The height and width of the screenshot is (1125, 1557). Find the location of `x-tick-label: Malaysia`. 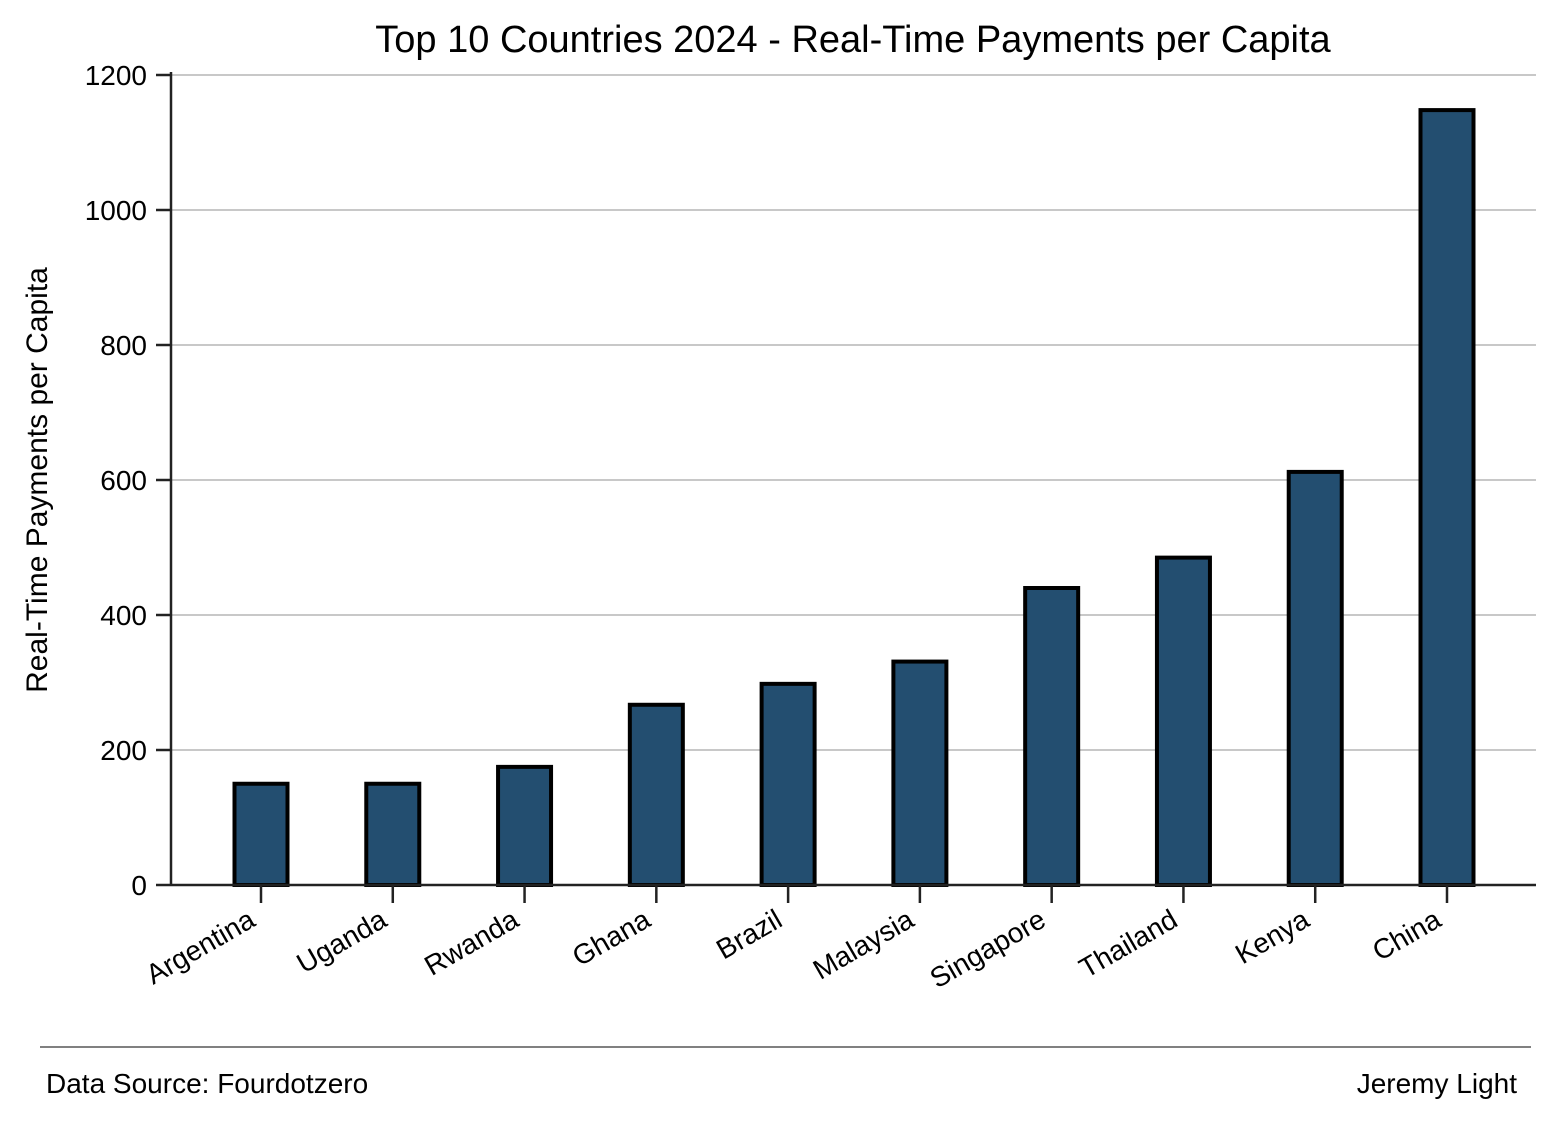

x-tick-label: Malaysia is located at coordinates (864, 944).